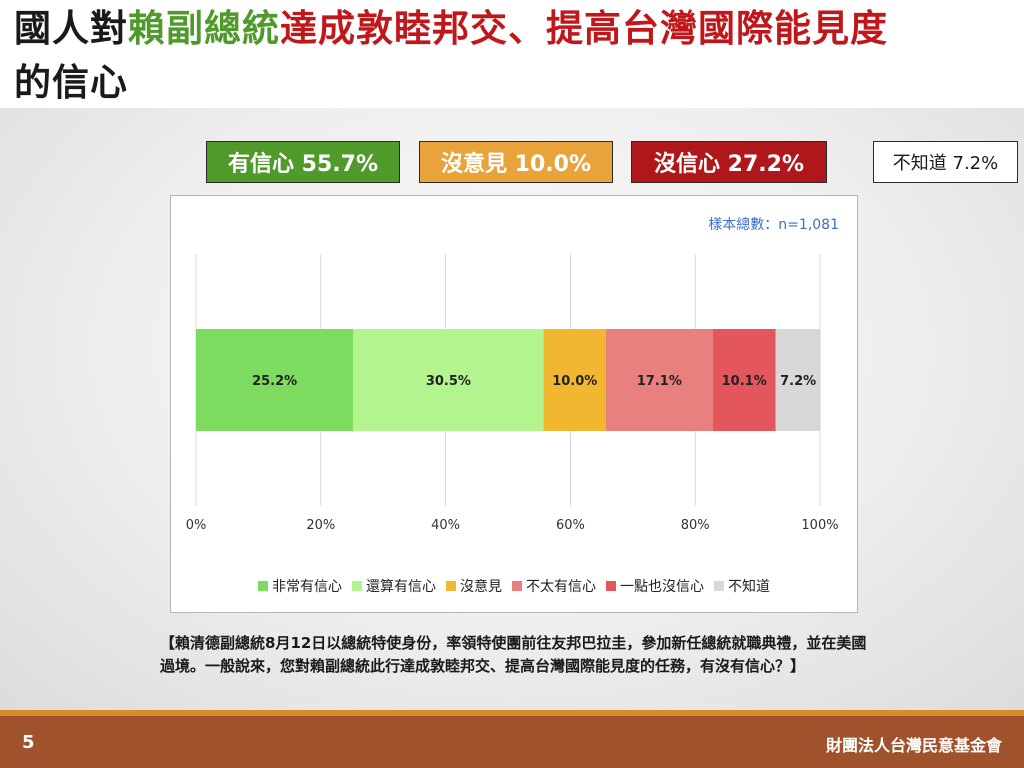  Describe the element at coordinates (307, 587) in the screenshot. I see `legend-label: 非常有信心` at that location.